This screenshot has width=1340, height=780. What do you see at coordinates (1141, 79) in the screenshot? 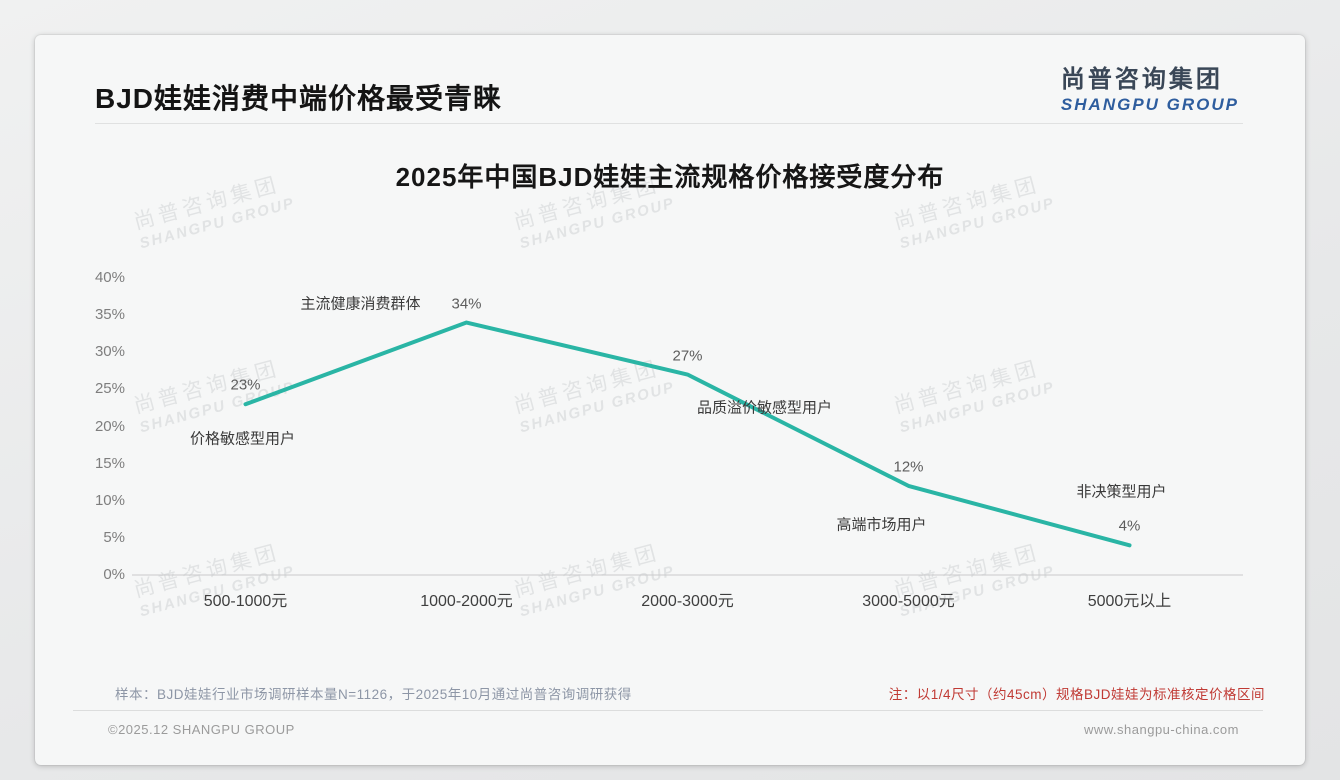
I see `logo-chinese-name: 尚普咨询集团` at bounding box center [1141, 79].